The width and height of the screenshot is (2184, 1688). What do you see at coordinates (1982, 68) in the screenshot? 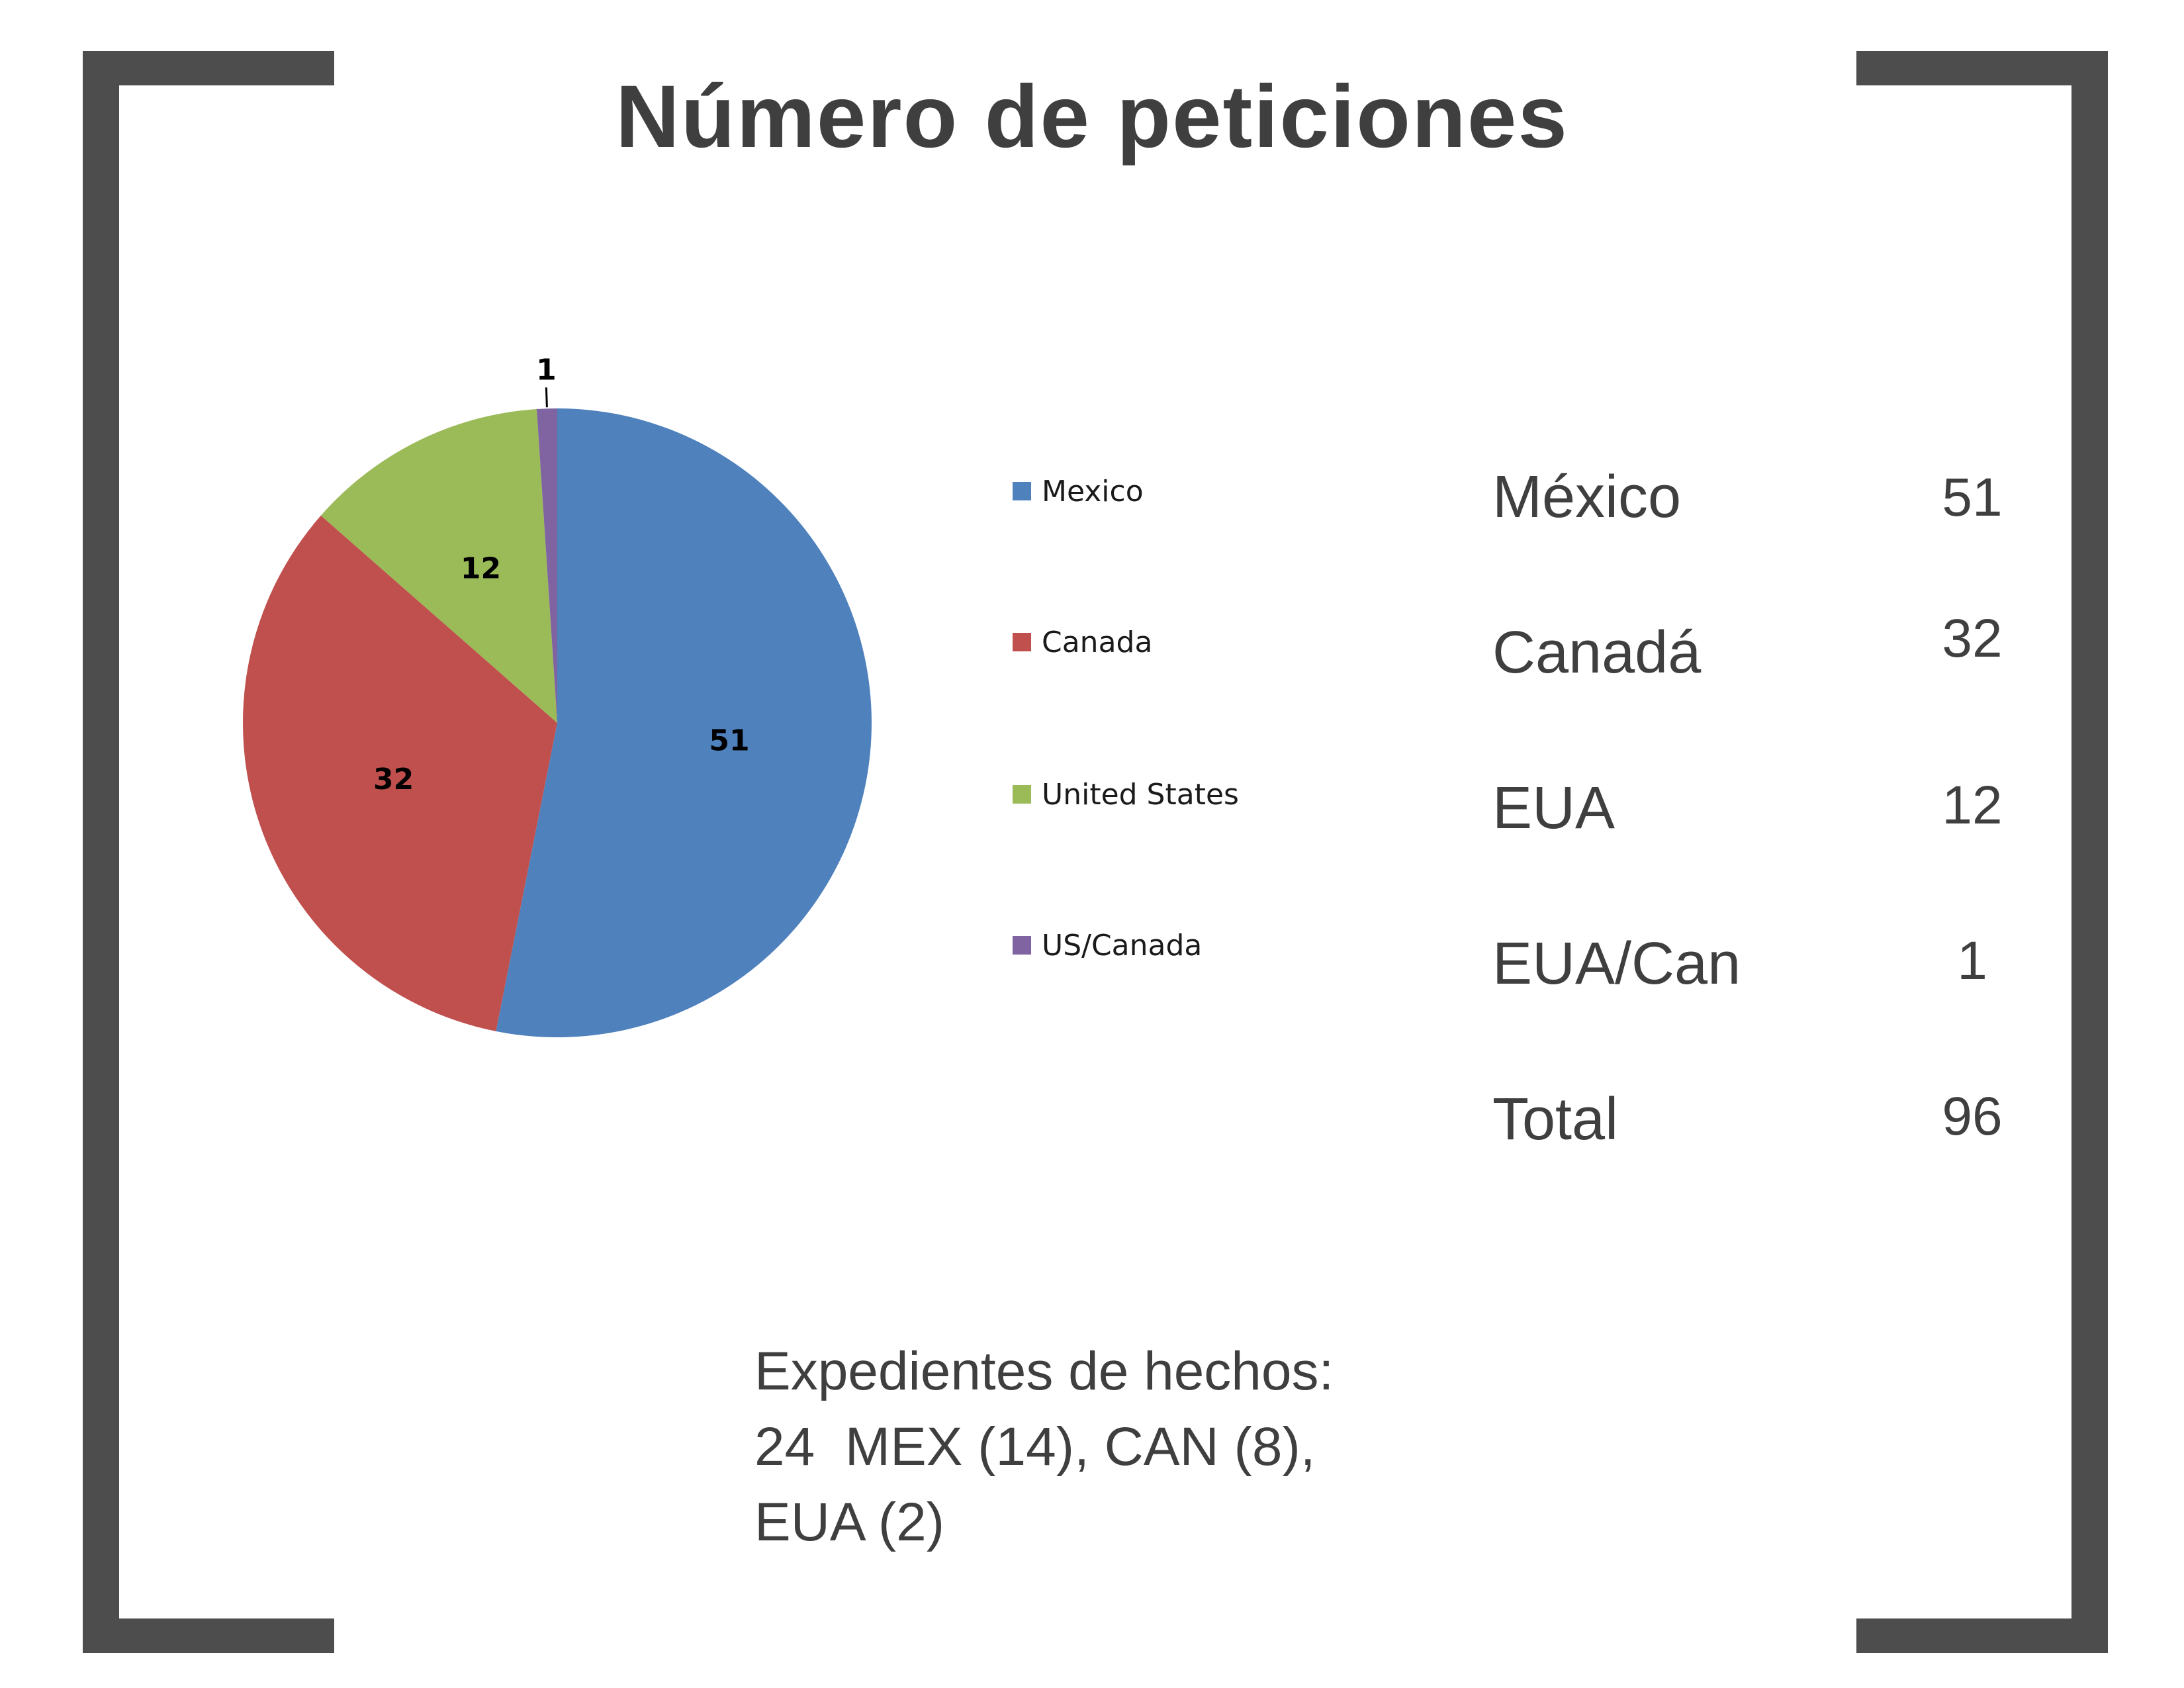
I see `right-bracket-top` at bounding box center [1982, 68].